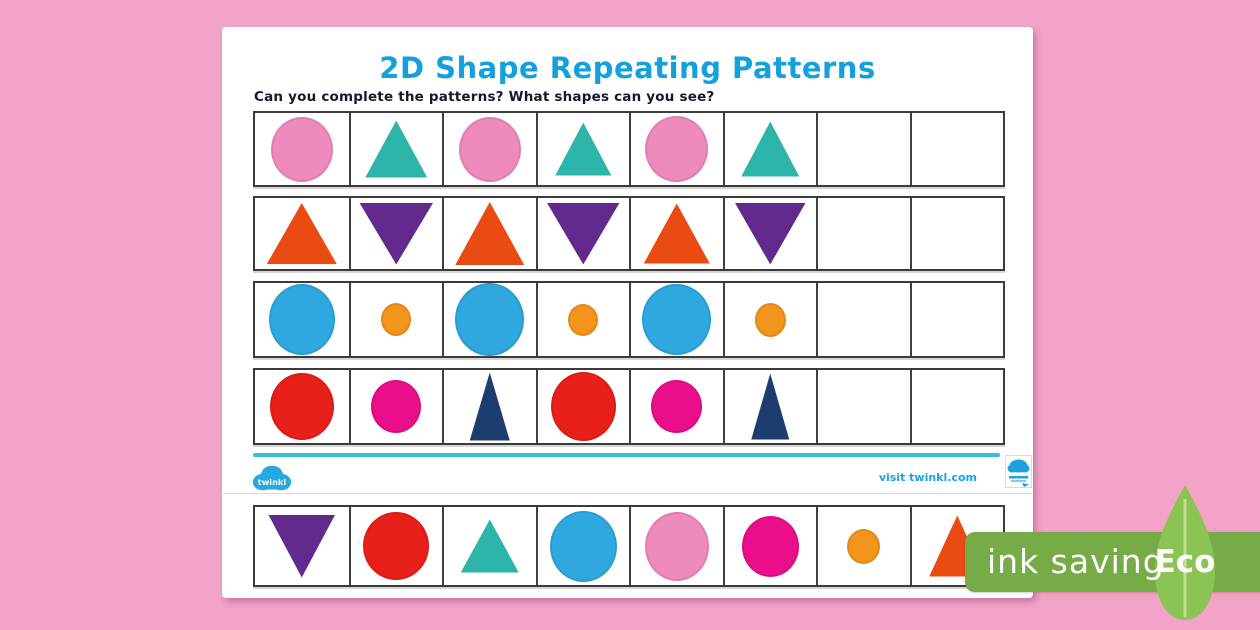  I want to click on footer-rule, so click(626, 455).